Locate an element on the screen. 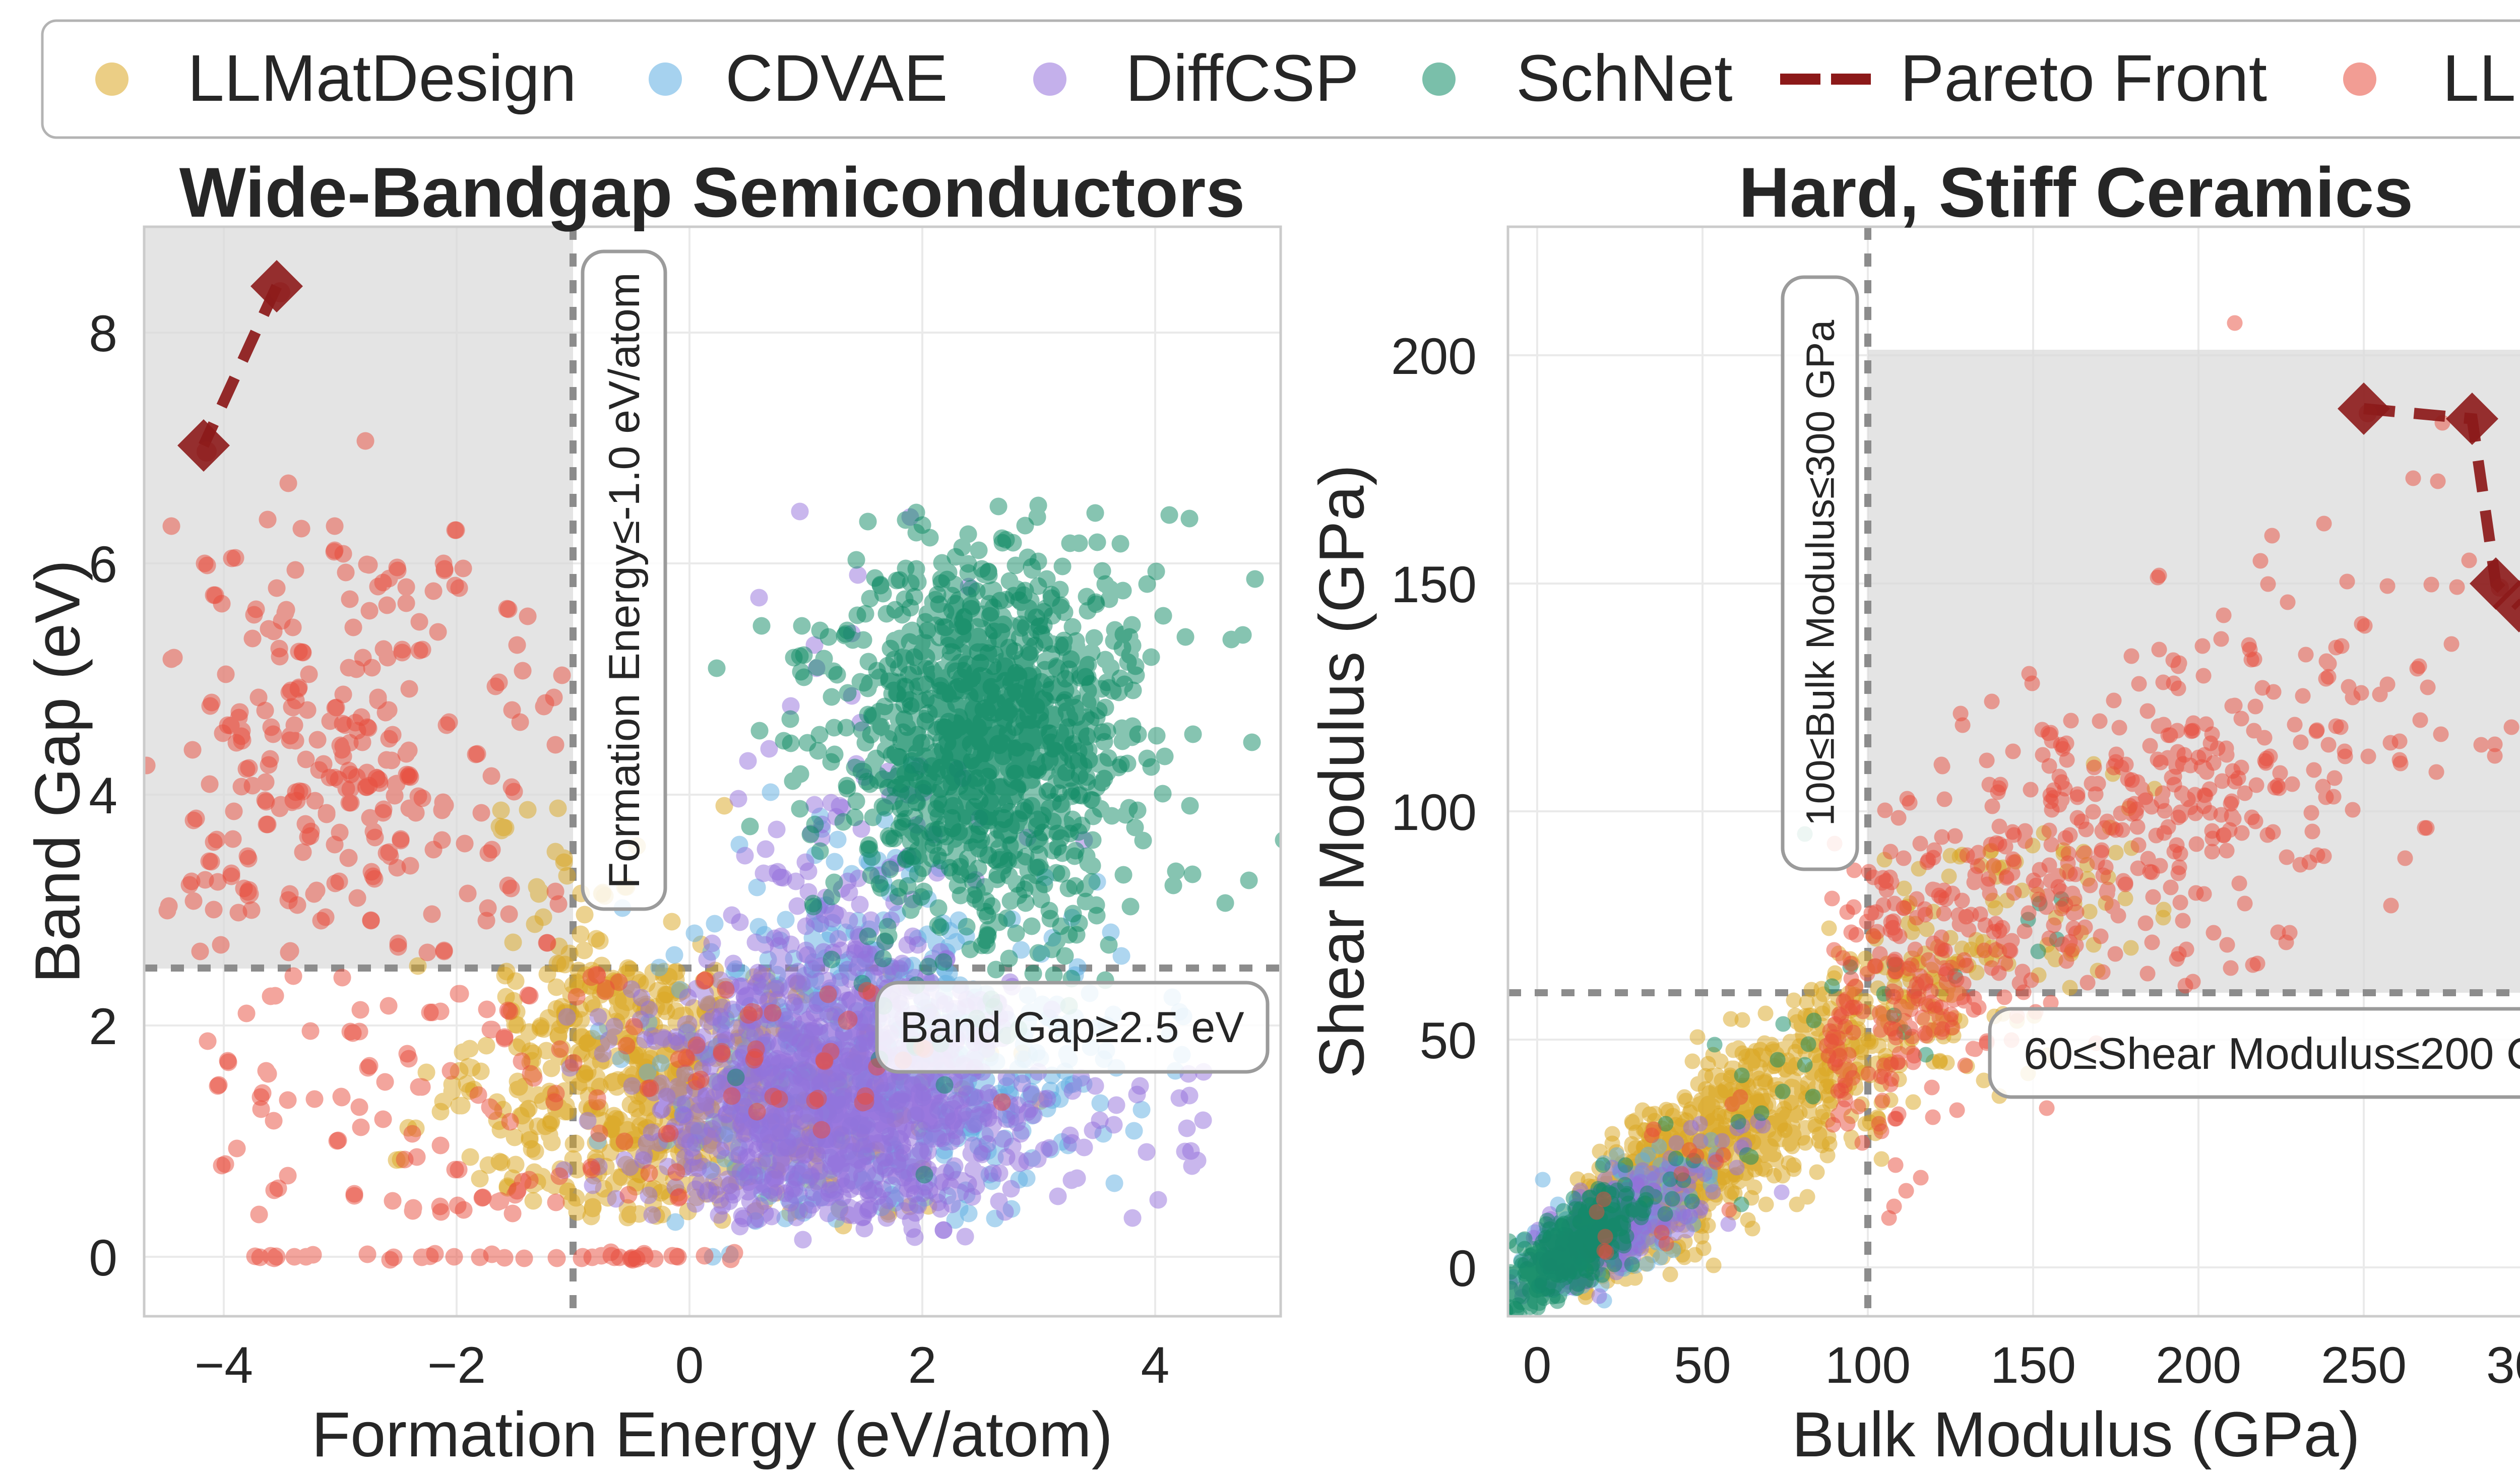  svg-text: Band Gap (eV) is located at coordinates (58, 771).